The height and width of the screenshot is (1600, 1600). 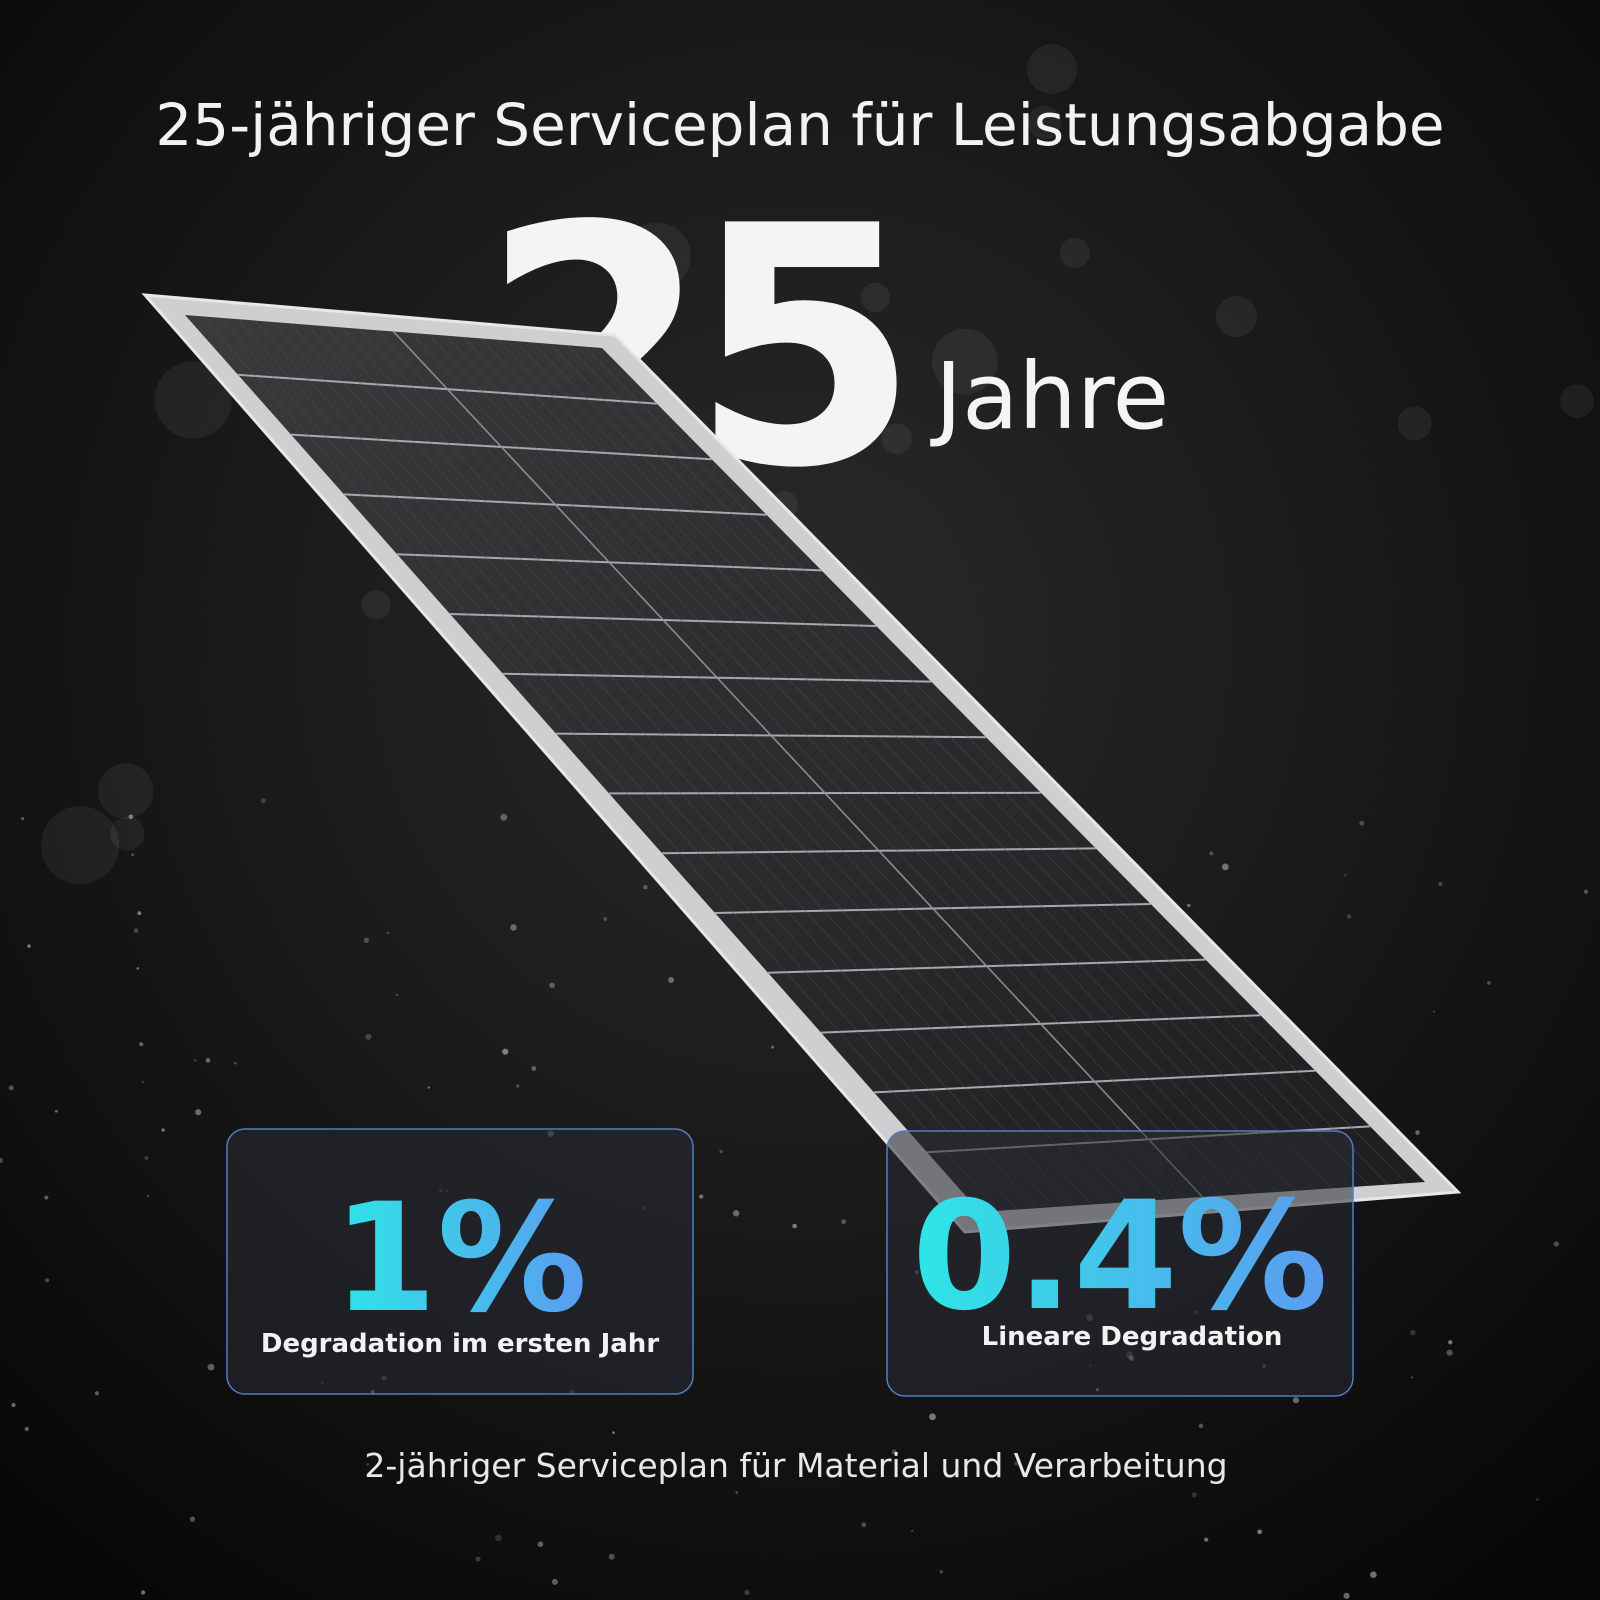 What do you see at coordinates (1132, 1337) in the screenshot?
I see `card-label: Lineare Degradation` at bounding box center [1132, 1337].